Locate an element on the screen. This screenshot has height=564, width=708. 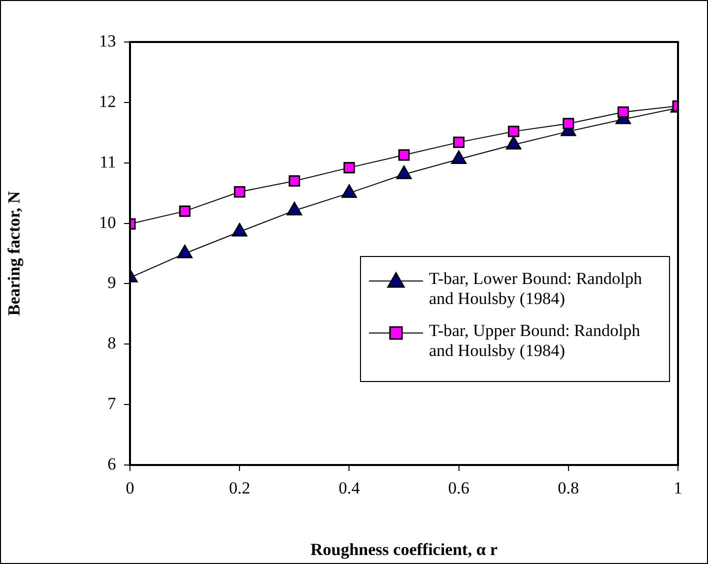
x-tick-label: 0 is located at coordinates (130, 488).